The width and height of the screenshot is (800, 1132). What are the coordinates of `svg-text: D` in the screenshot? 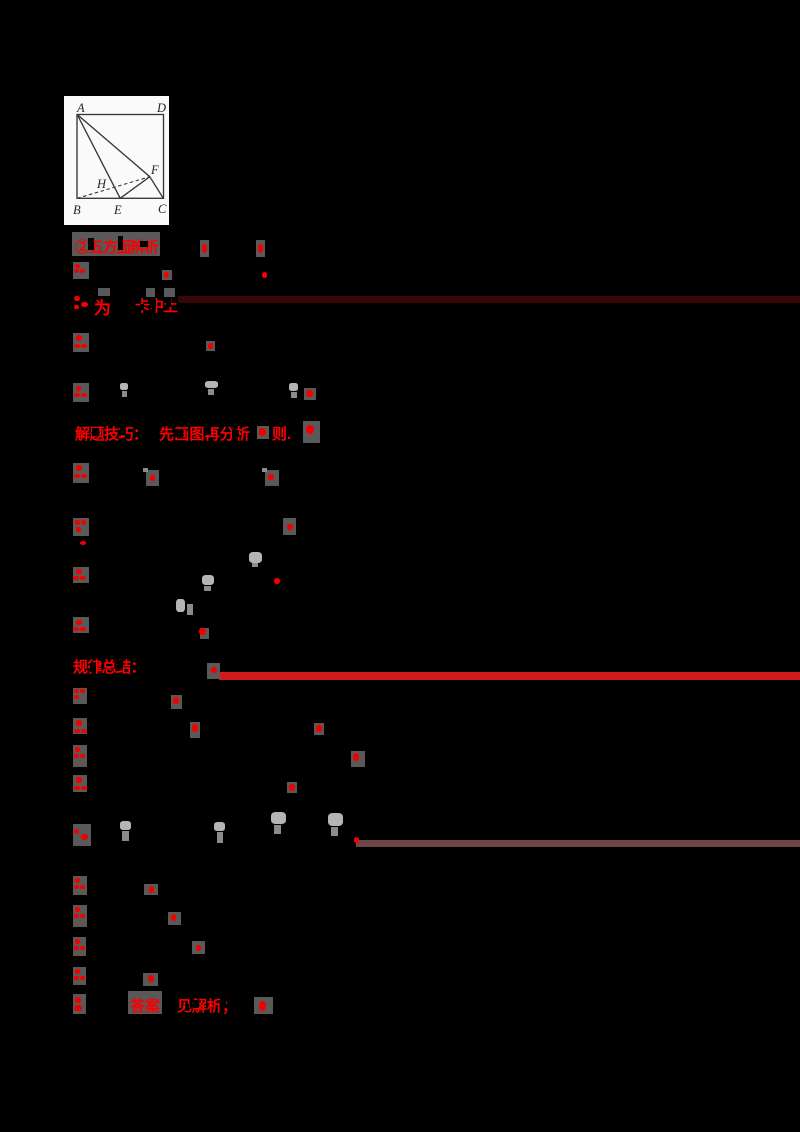 It's located at (161, 108).